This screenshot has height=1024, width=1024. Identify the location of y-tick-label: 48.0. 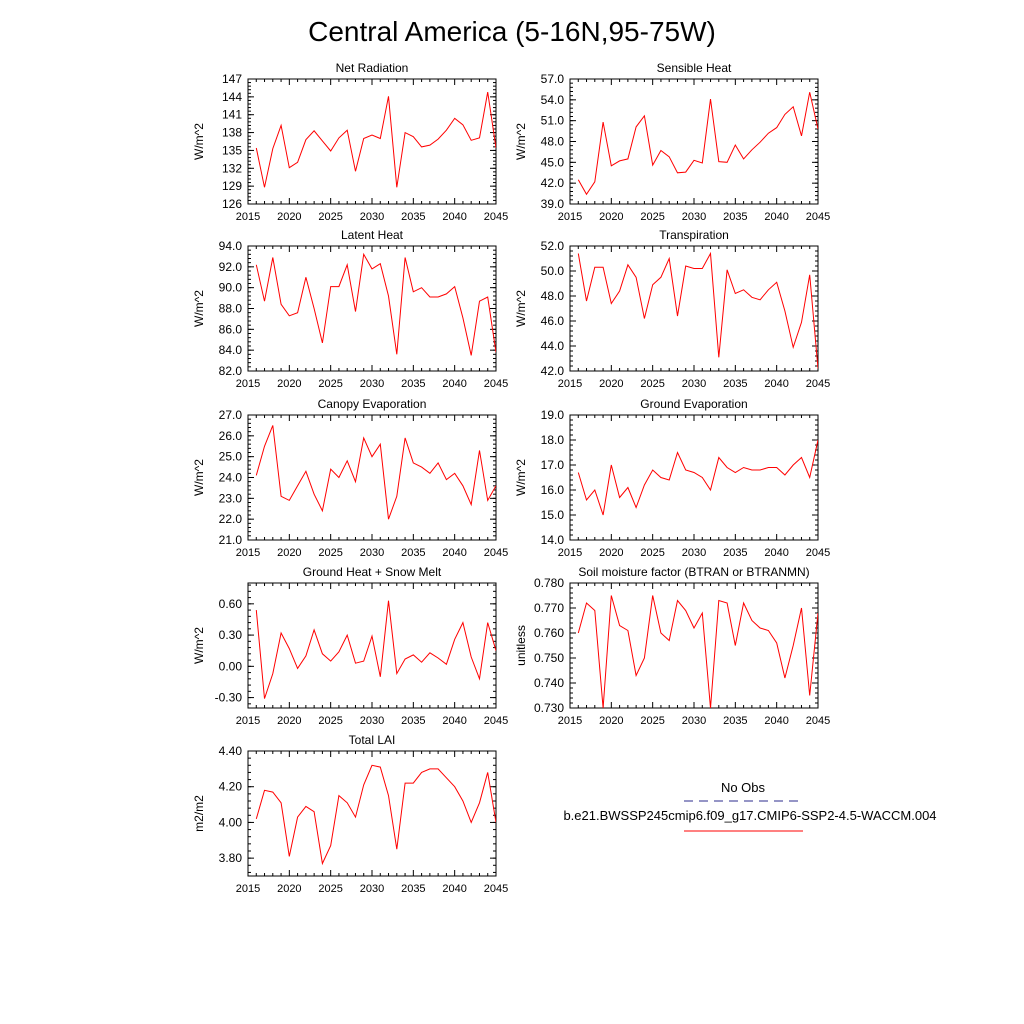
(553, 296).